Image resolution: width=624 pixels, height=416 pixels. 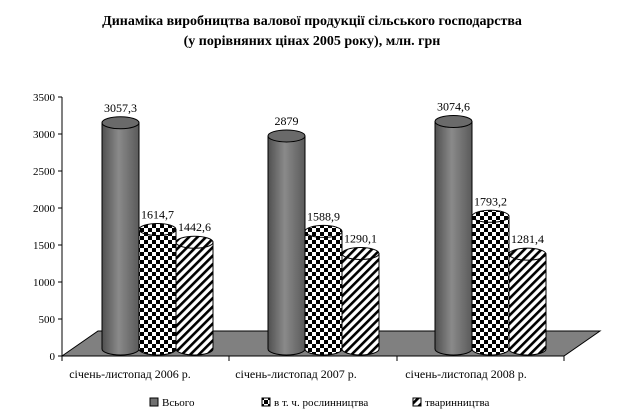 I want to click on y-tick-label: 3500, so click(x=44, y=98).